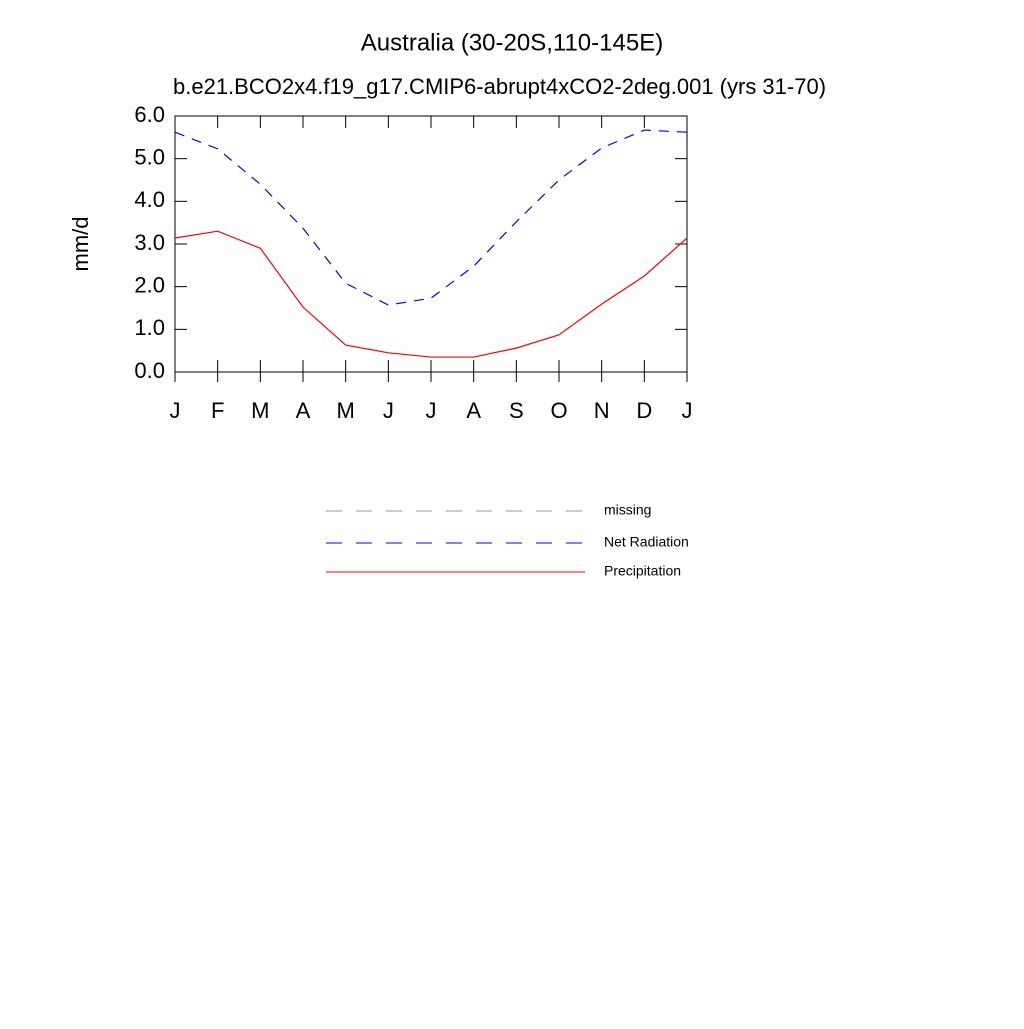 The image size is (1024, 1029). What do you see at coordinates (642, 571) in the screenshot?
I see `legend-label: Precipitation` at bounding box center [642, 571].